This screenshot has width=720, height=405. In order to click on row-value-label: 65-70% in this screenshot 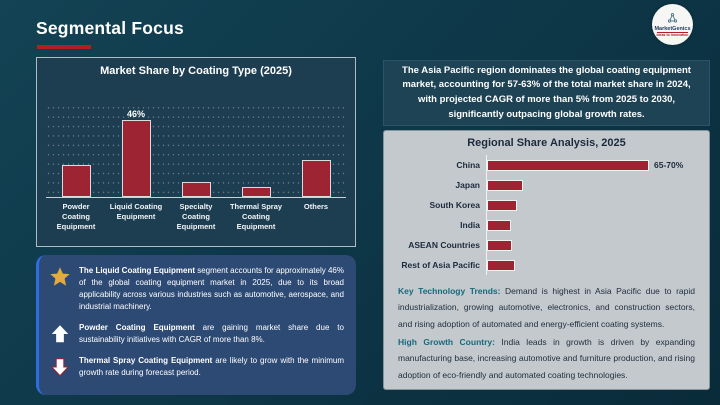, I will do `click(669, 165)`.